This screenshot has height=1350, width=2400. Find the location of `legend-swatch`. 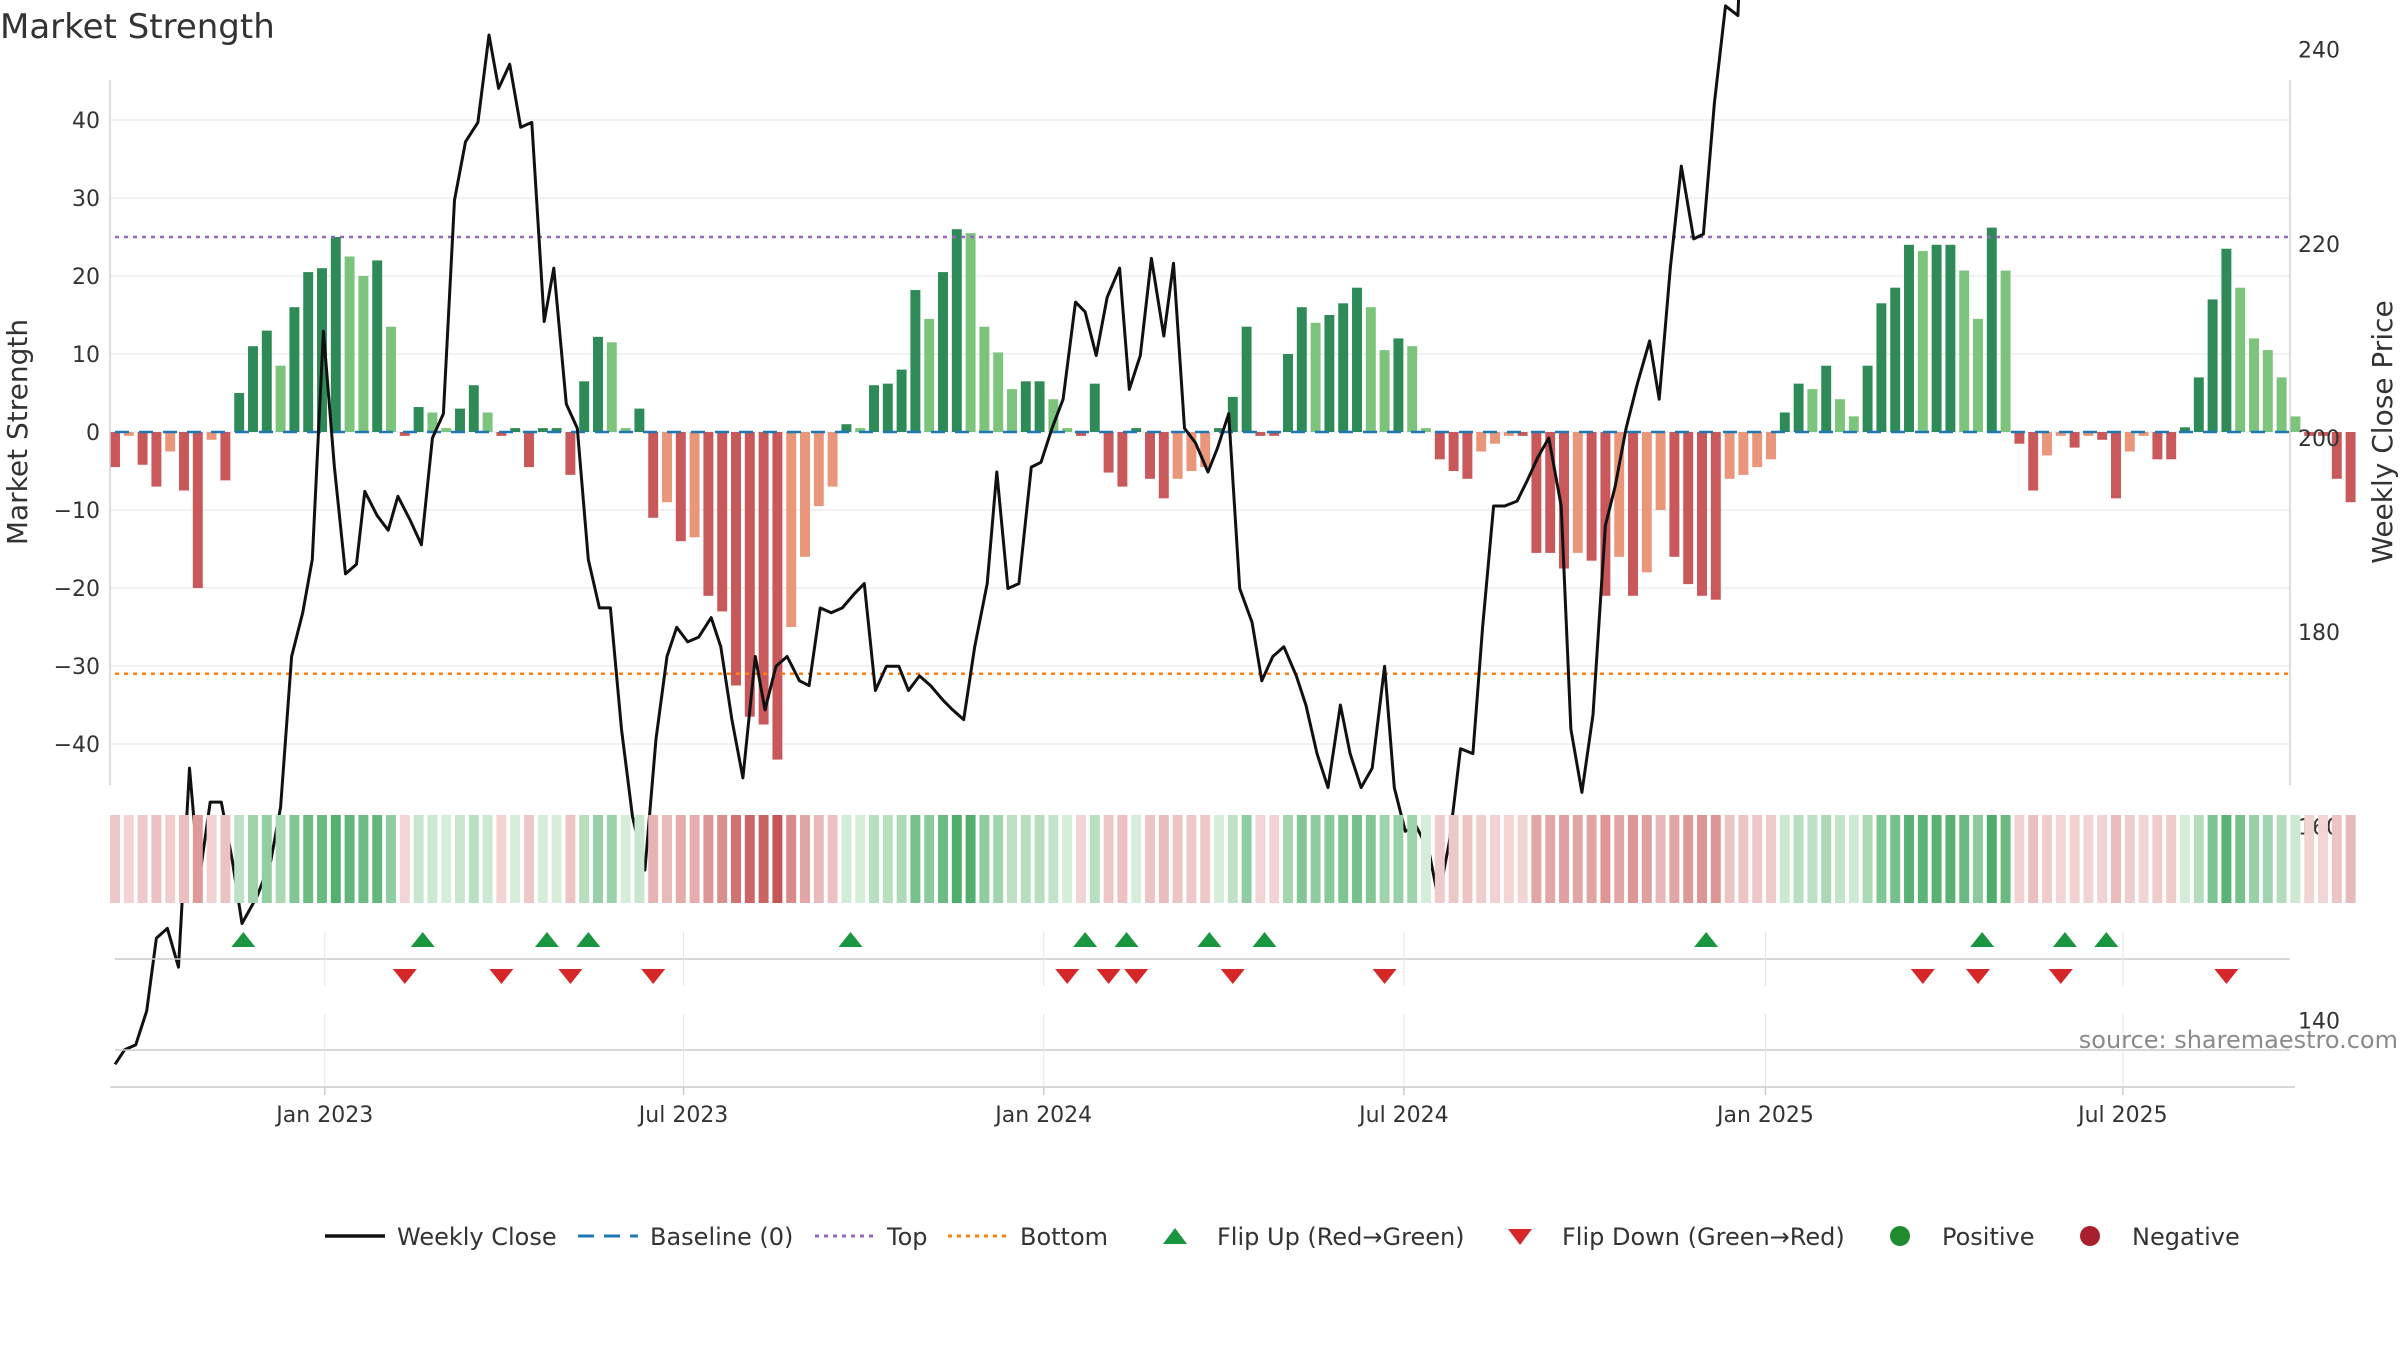

legend-swatch is located at coordinates (1900, 1236).